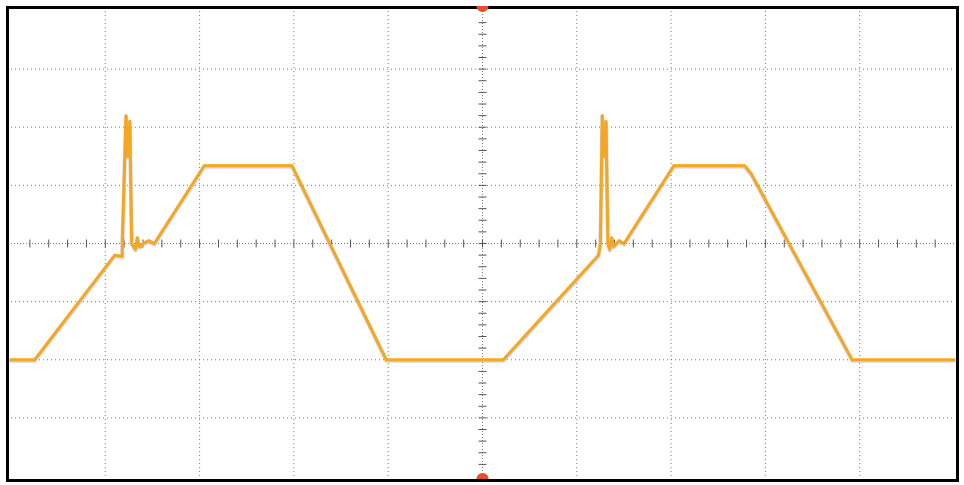 The image size is (964, 485). Describe the element at coordinates (482, 9) in the screenshot. I see `trigger-marker-top` at that location.